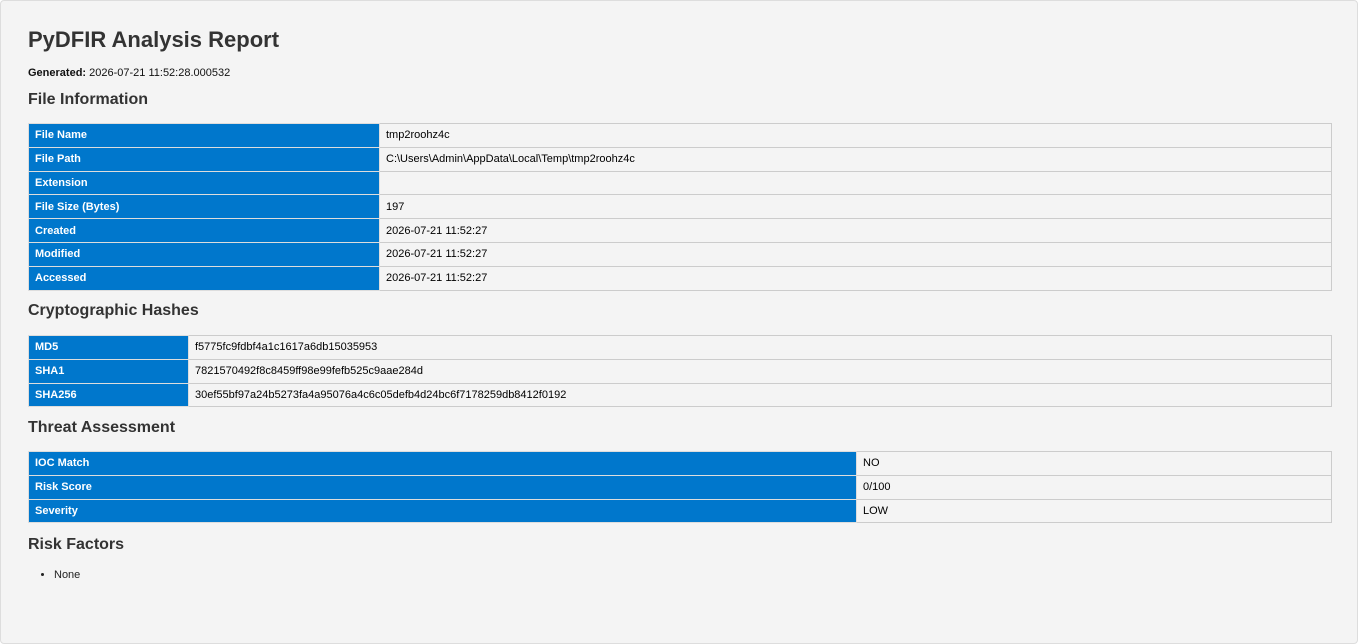 This screenshot has height=644, width=1358. I want to click on row-value, so click(855, 183).